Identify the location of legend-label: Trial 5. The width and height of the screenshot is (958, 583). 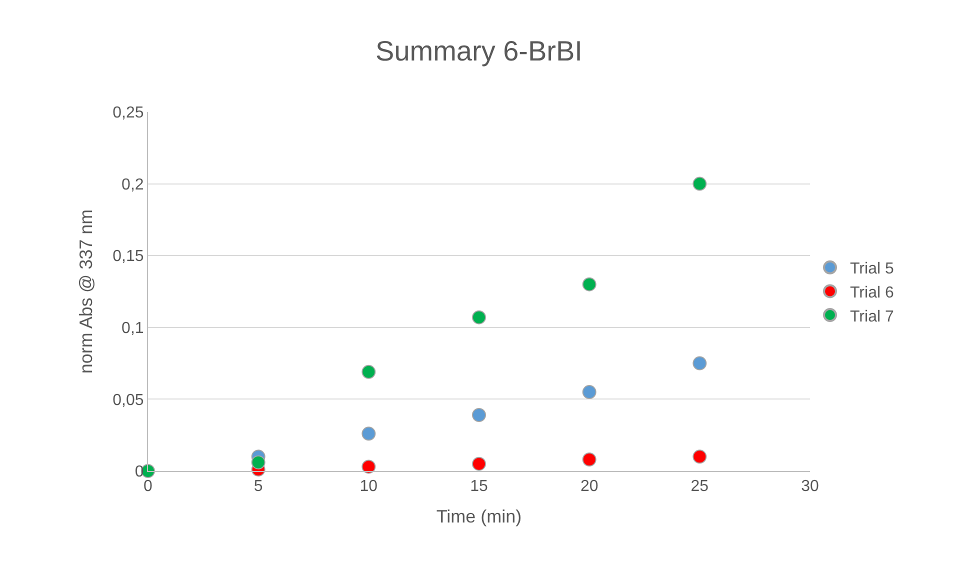
(872, 269).